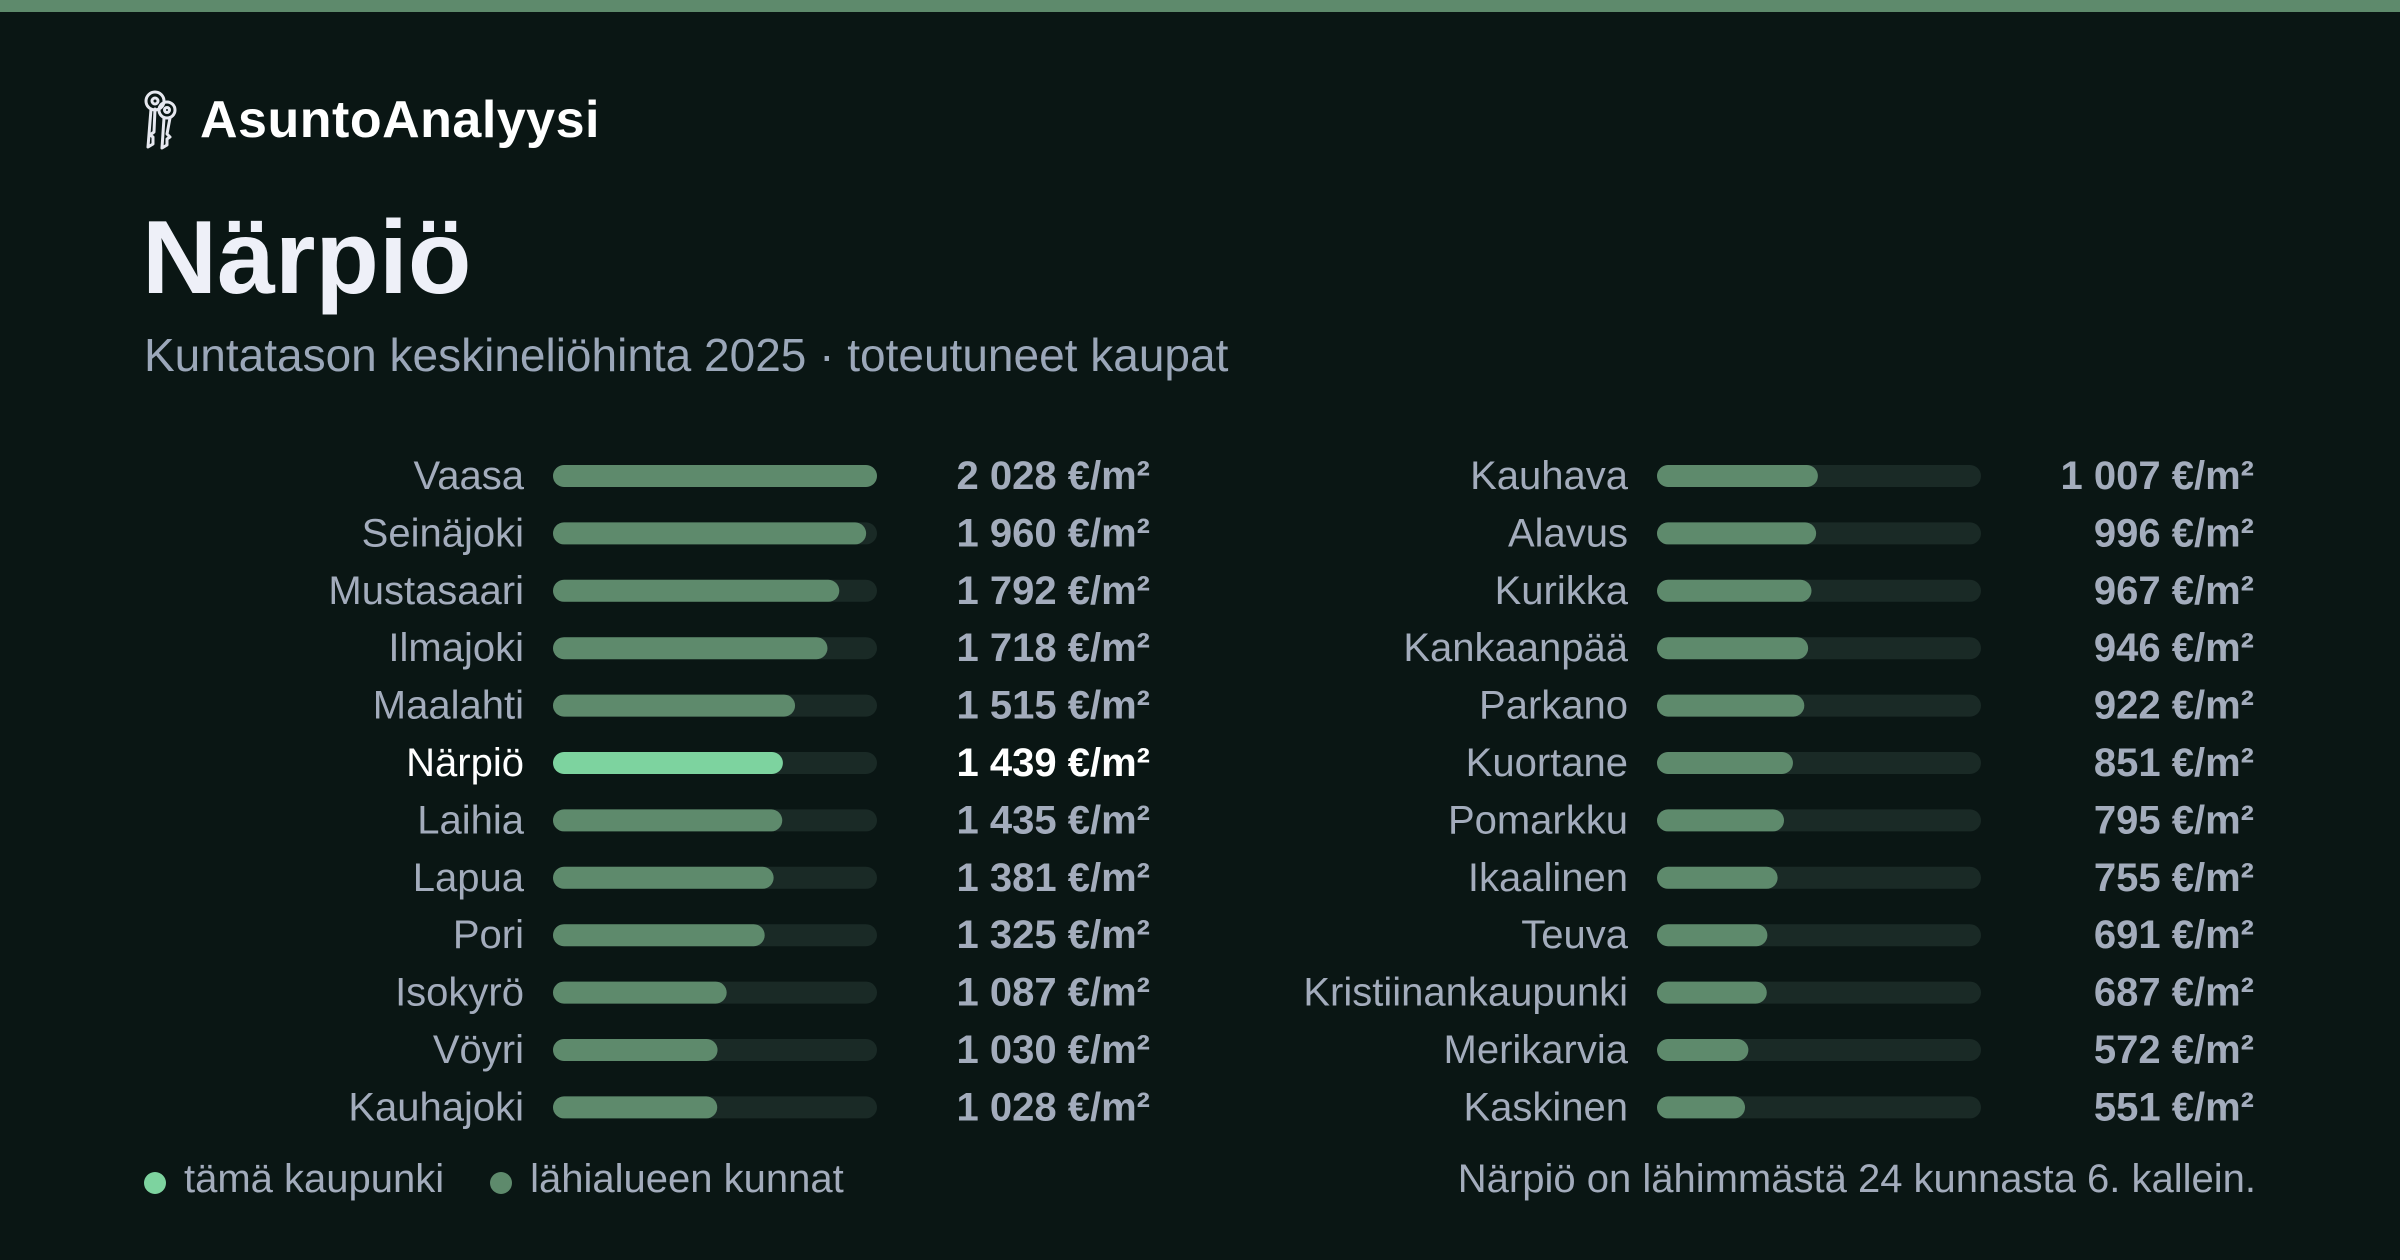 The height and width of the screenshot is (1260, 2400). What do you see at coordinates (663, 877) in the screenshot?
I see `bar-lapua` at bounding box center [663, 877].